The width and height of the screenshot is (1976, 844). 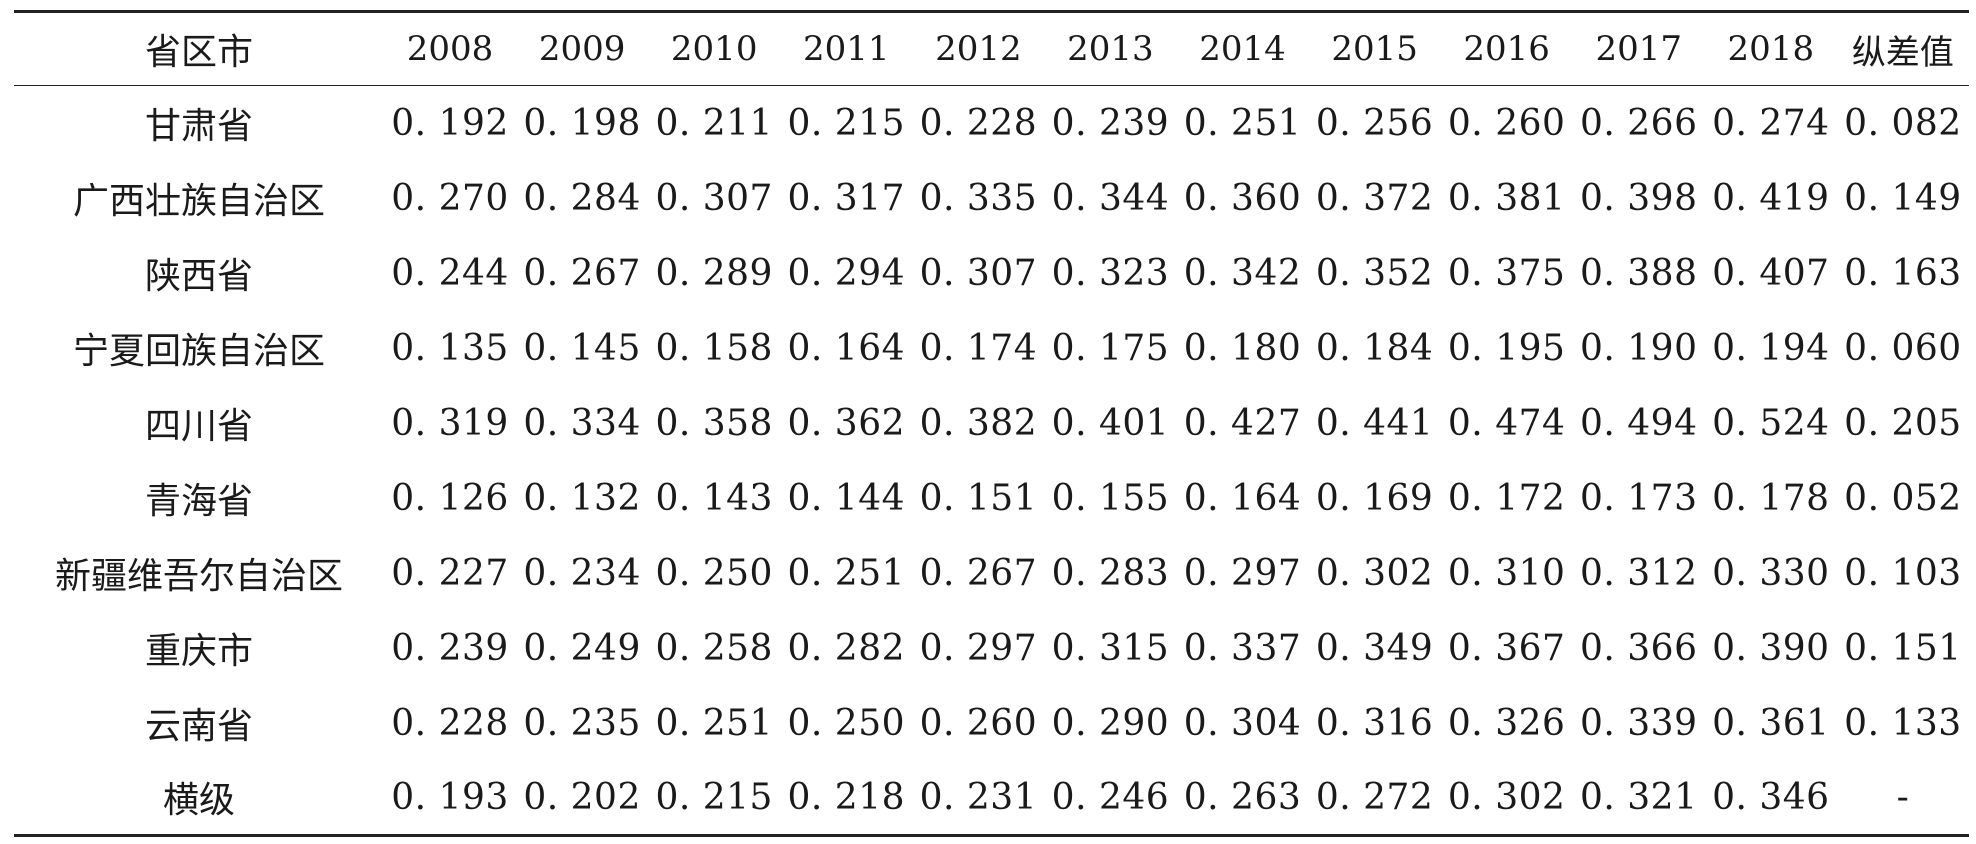 I want to click on value-cell: 0. 175, so click(x=1110, y=348).